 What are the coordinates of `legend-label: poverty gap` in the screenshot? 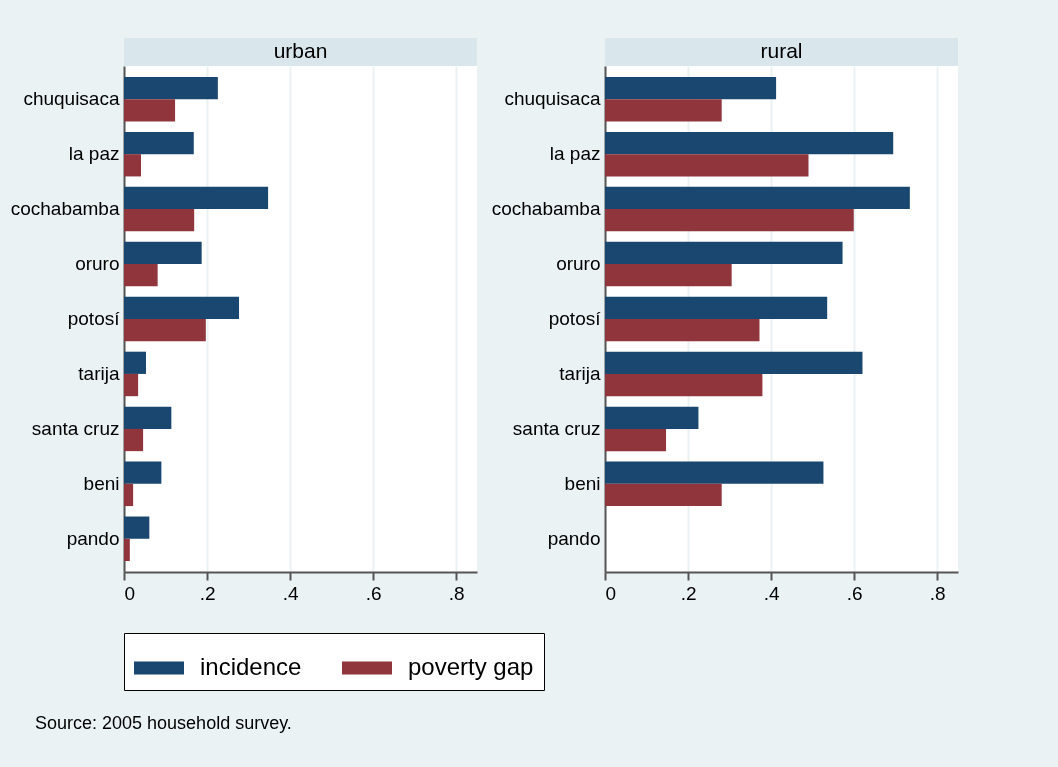 It's located at (471, 666).